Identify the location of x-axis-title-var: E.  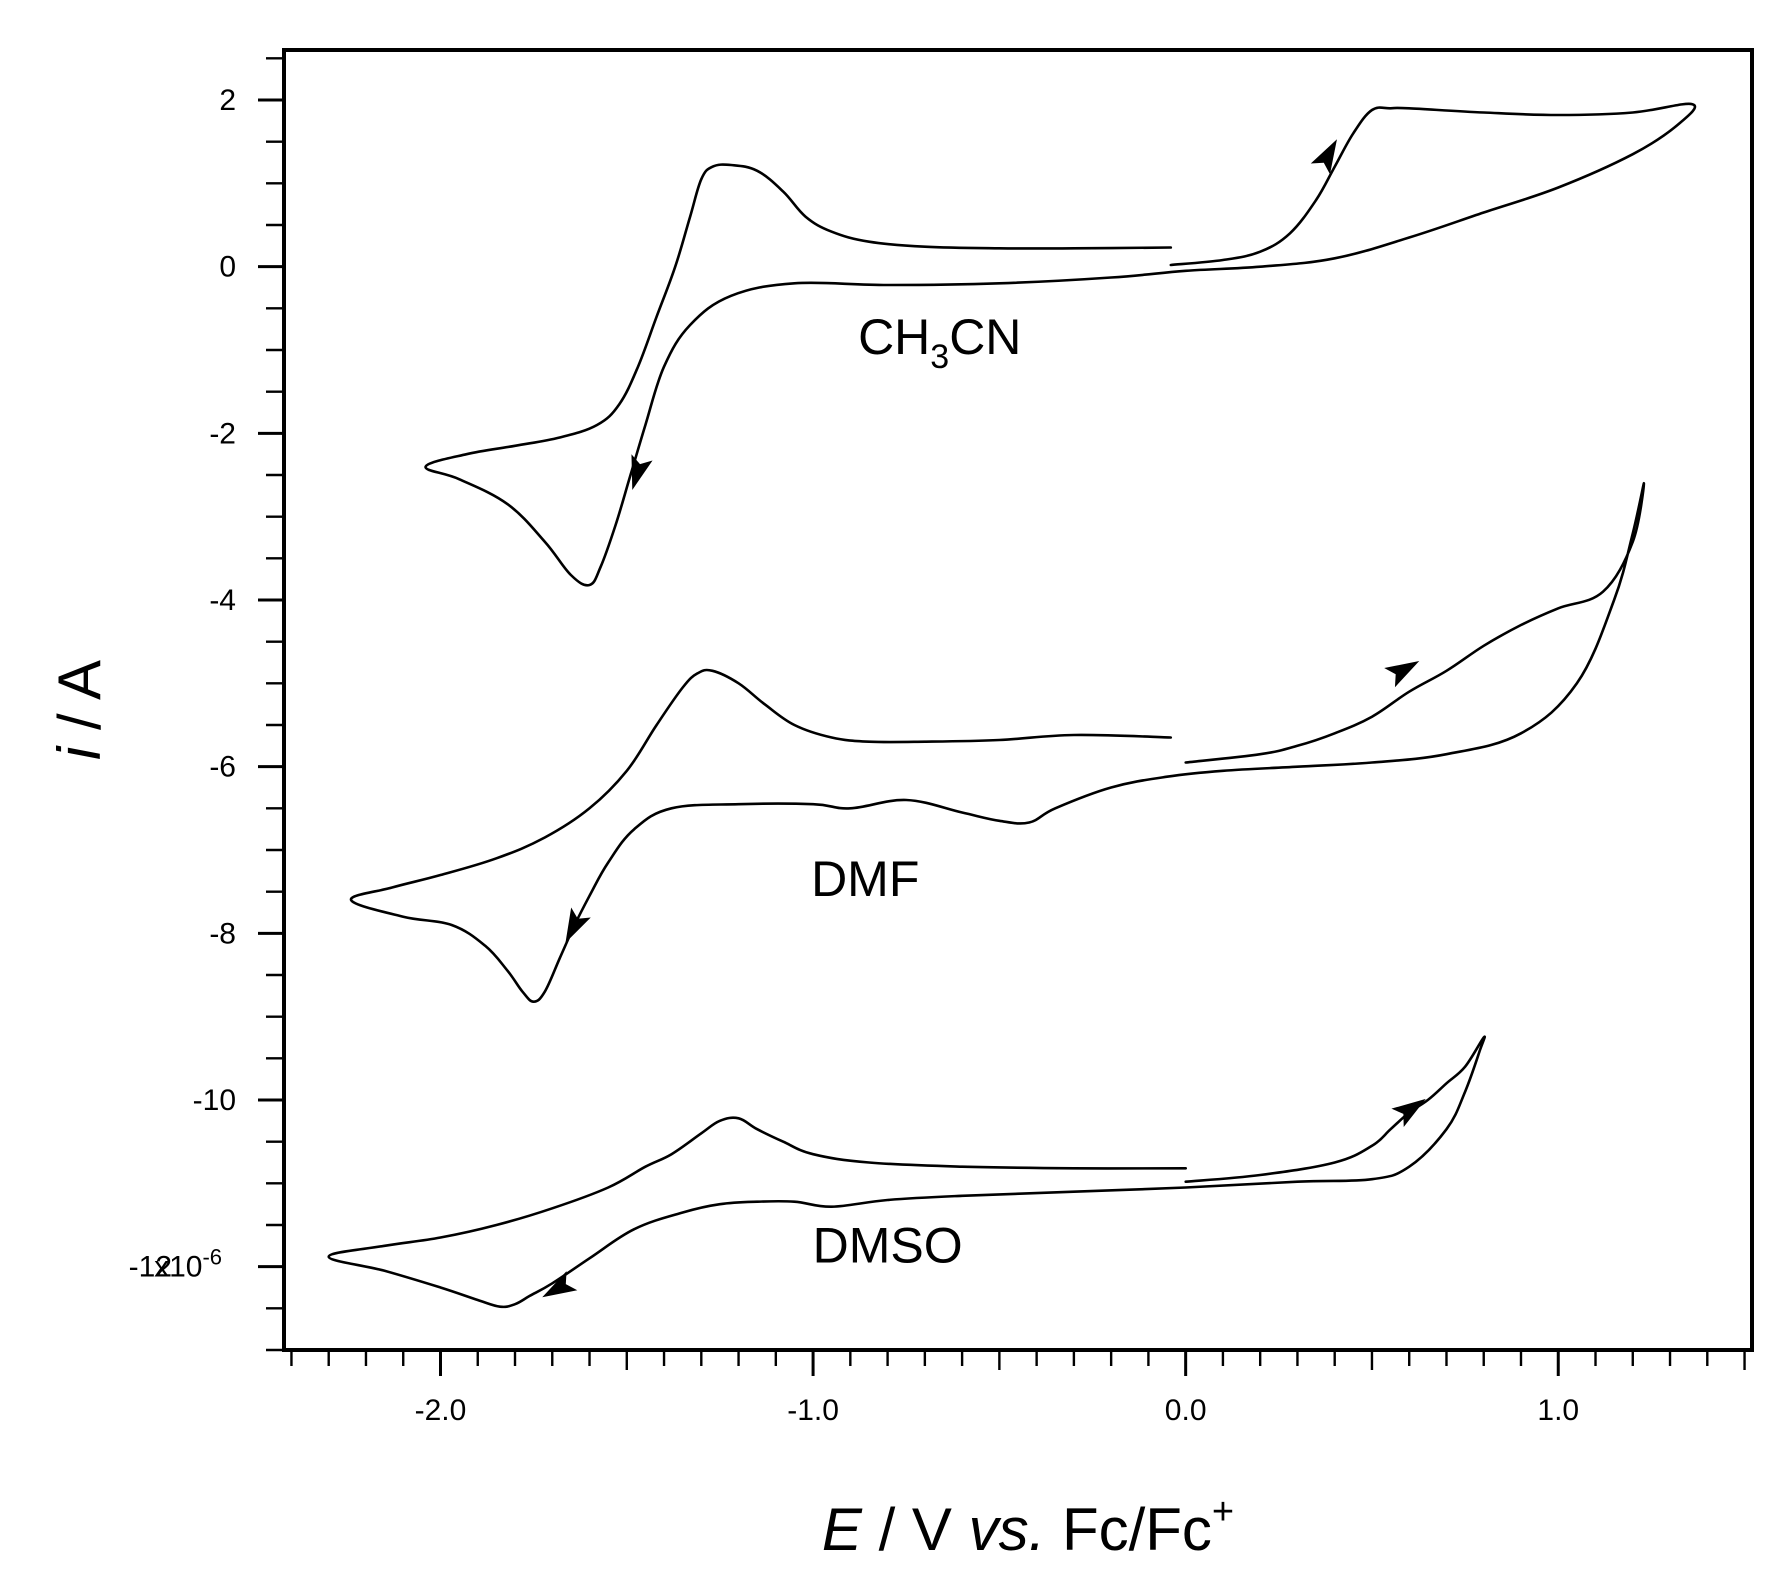
(842, 1529).